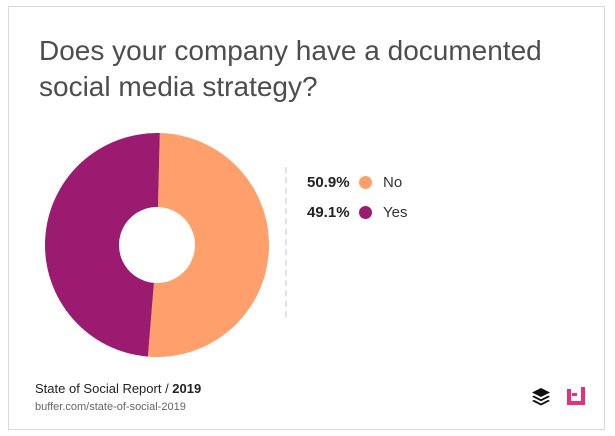 Image resolution: width=615 pixels, height=436 pixels. What do you see at coordinates (102, 245) in the screenshot?
I see `donut-slice-yes` at bounding box center [102, 245].